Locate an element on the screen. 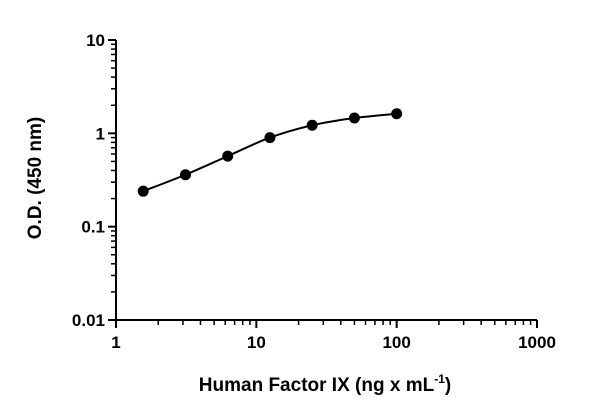  y-axis-title: O.D. (450 nm) is located at coordinates (35, 178).